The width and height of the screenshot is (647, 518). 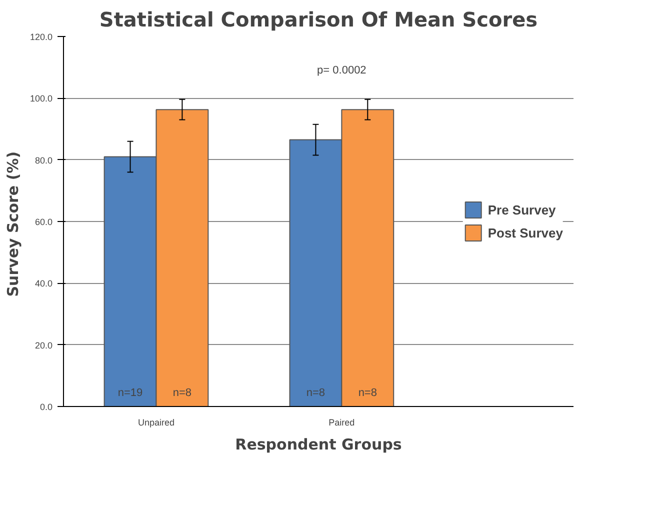 I want to click on x-tick-label: Unpaired, so click(x=156, y=423).